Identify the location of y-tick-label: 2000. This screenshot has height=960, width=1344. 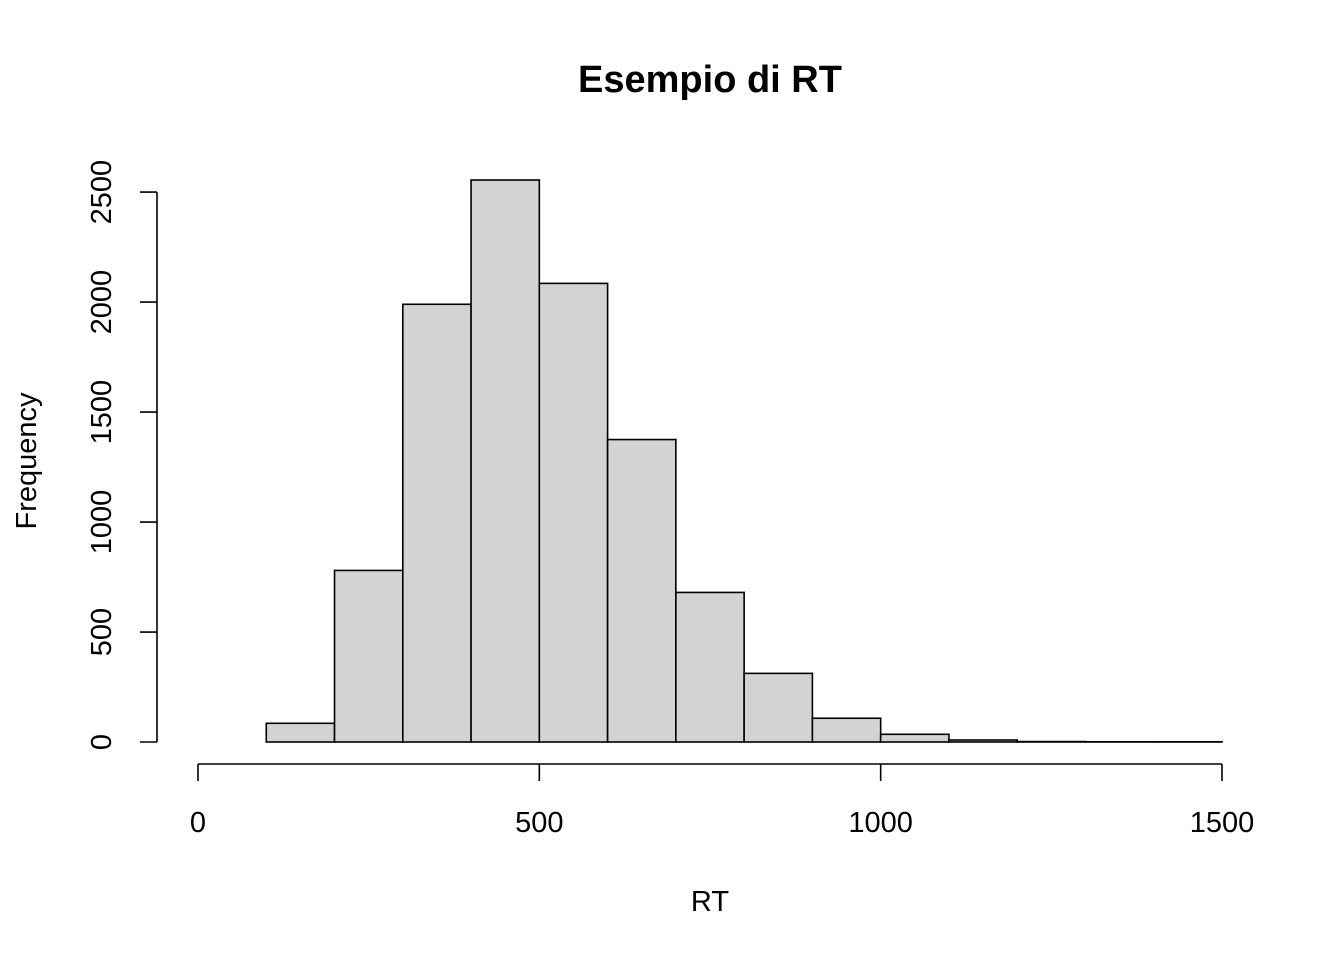
(102, 302).